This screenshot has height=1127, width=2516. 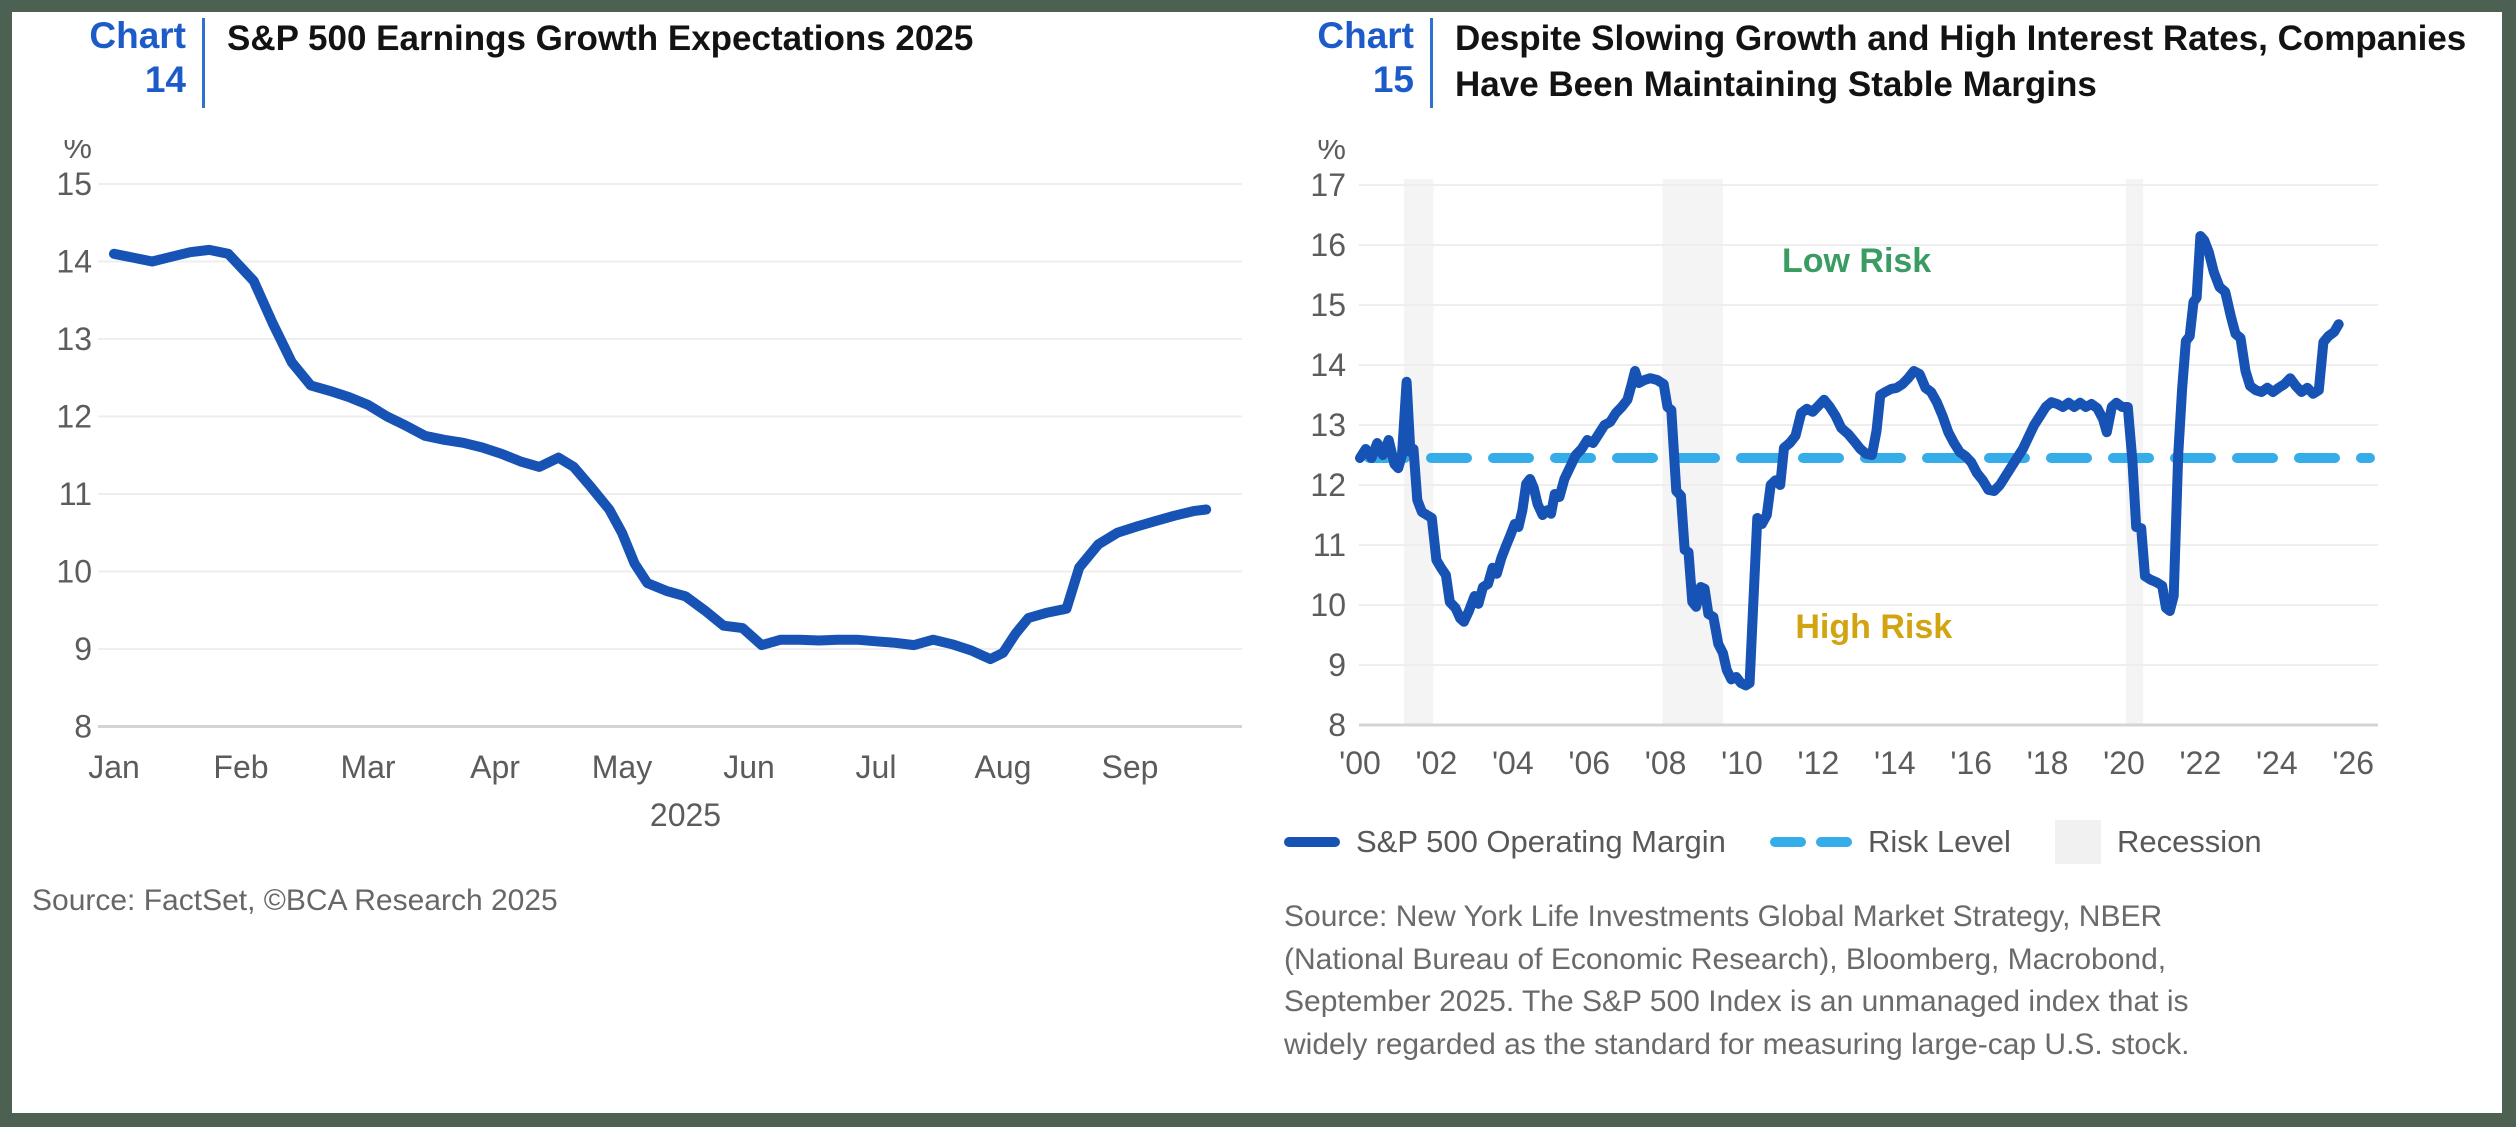 I want to click on x-tick-label: '08, so click(x=1666, y=763).